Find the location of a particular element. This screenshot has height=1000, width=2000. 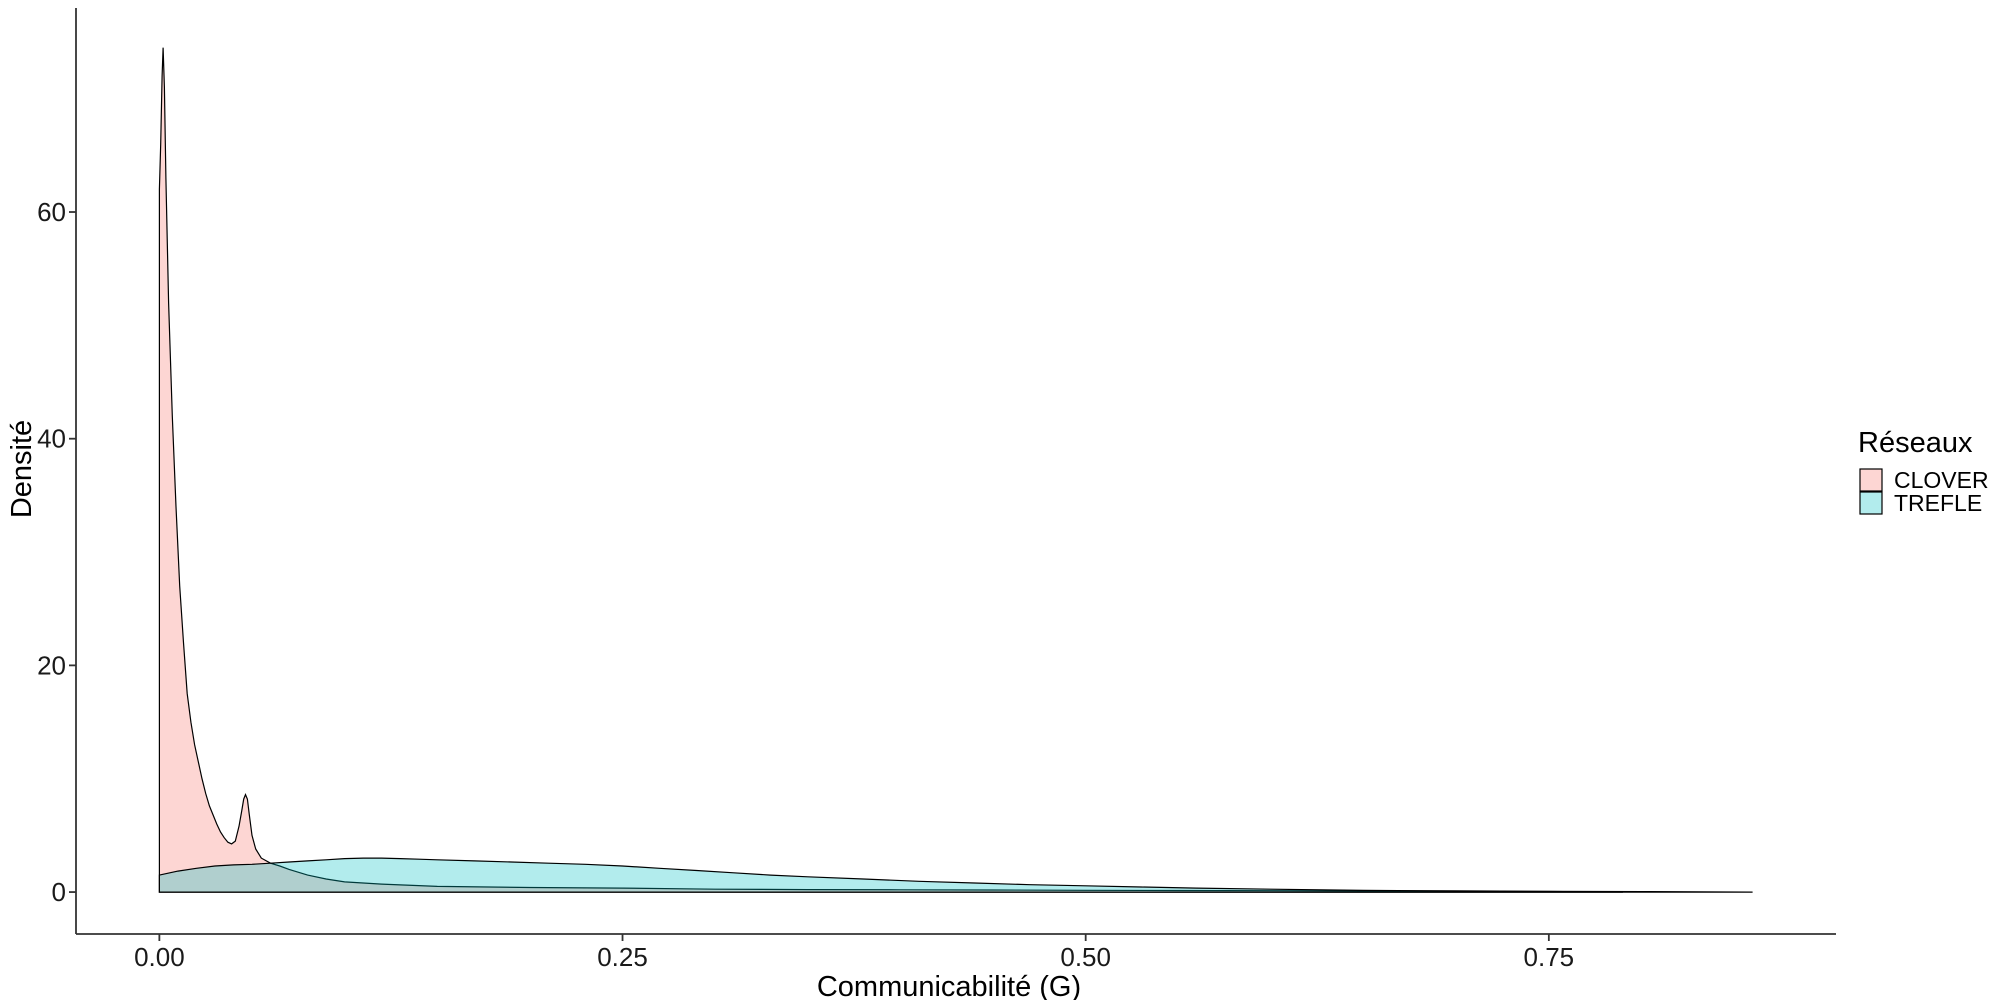

y-tick-label: 20 is located at coordinates (51, 665).